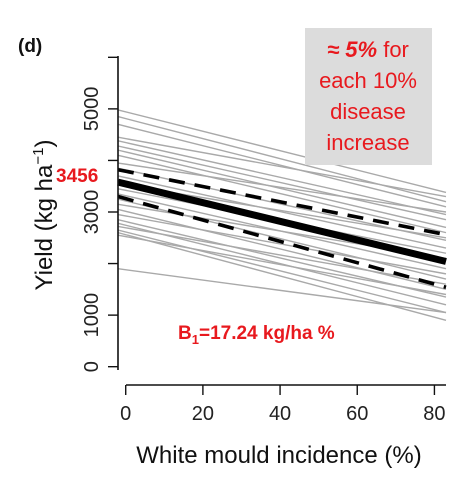 The image size is (468, 489). Describe the element at coordinates (125, 414) in the screenshot. I see `x-tick-label: 0` at that location.